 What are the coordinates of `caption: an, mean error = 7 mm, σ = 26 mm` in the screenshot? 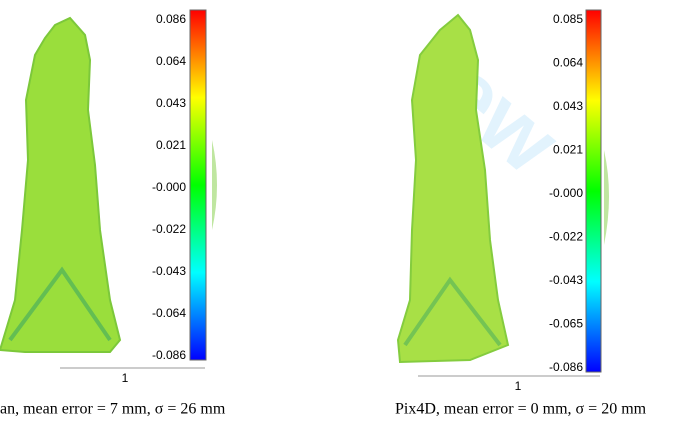 It's located at (113, 409).